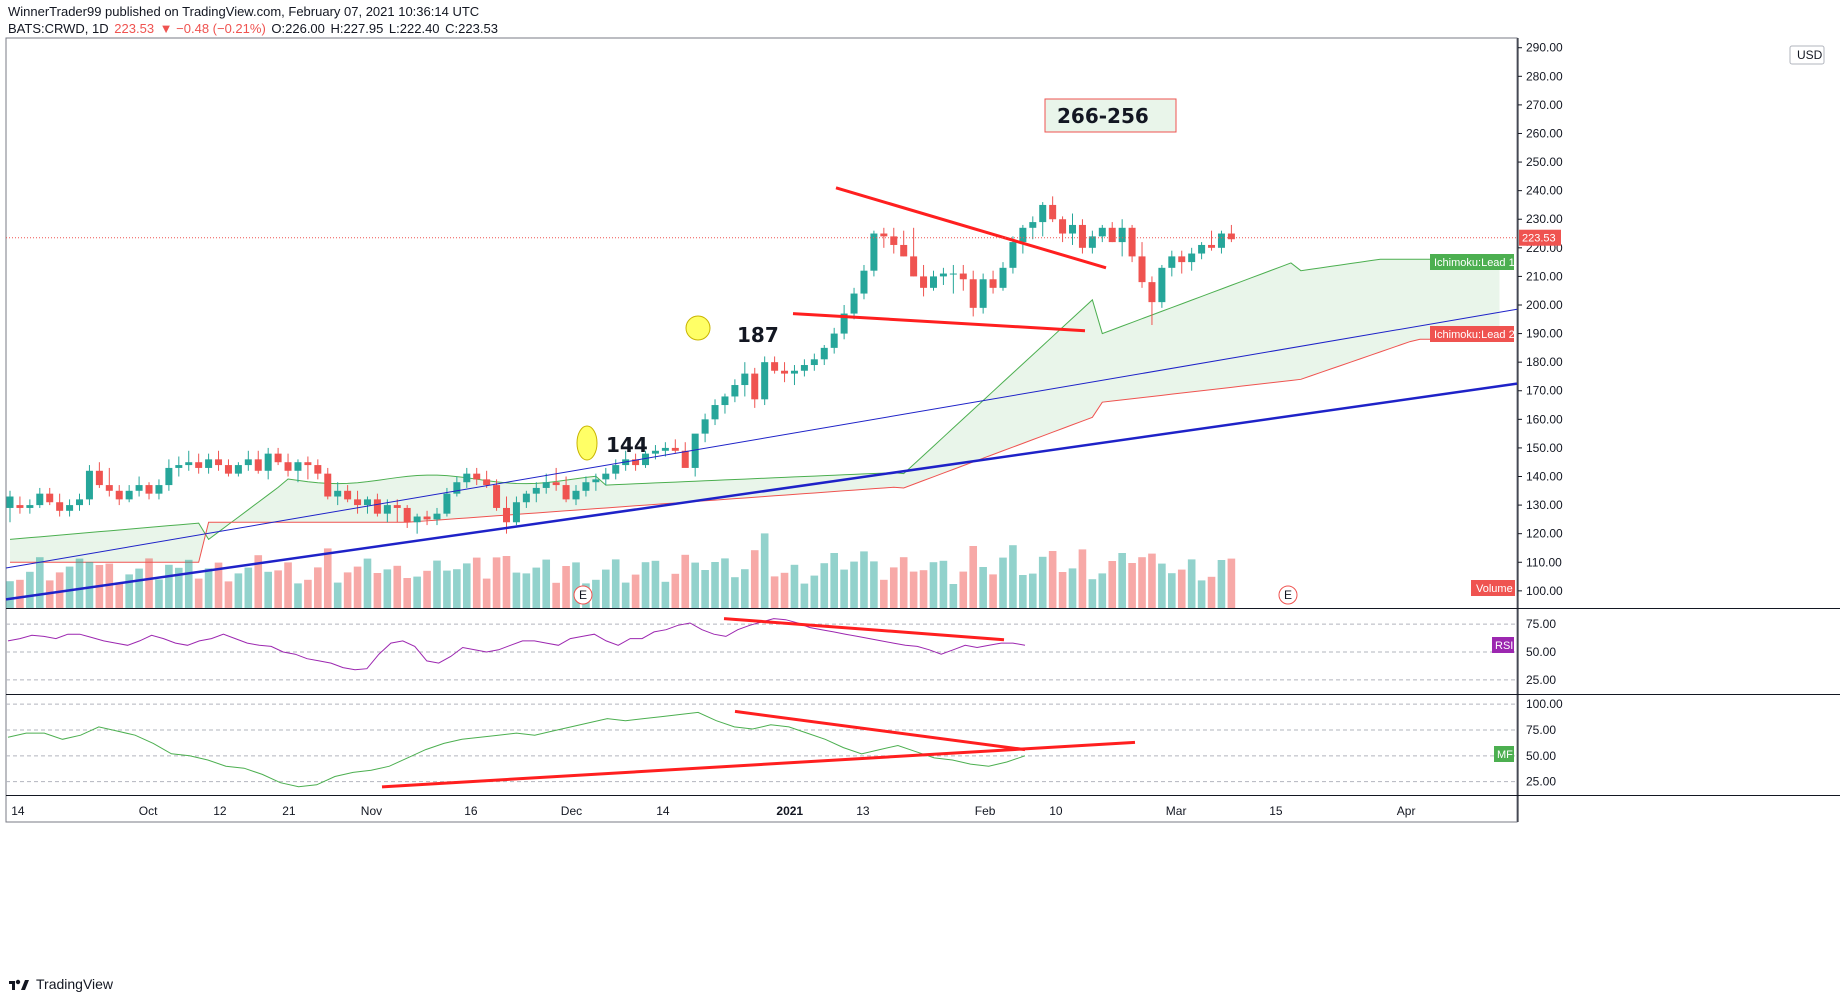 Image resolution: width=1840 pixels, height=1002 pixels. Describe the element at coordinates (571, 811) in the screenshot. I see `x-tick-label: Dec` at that location.